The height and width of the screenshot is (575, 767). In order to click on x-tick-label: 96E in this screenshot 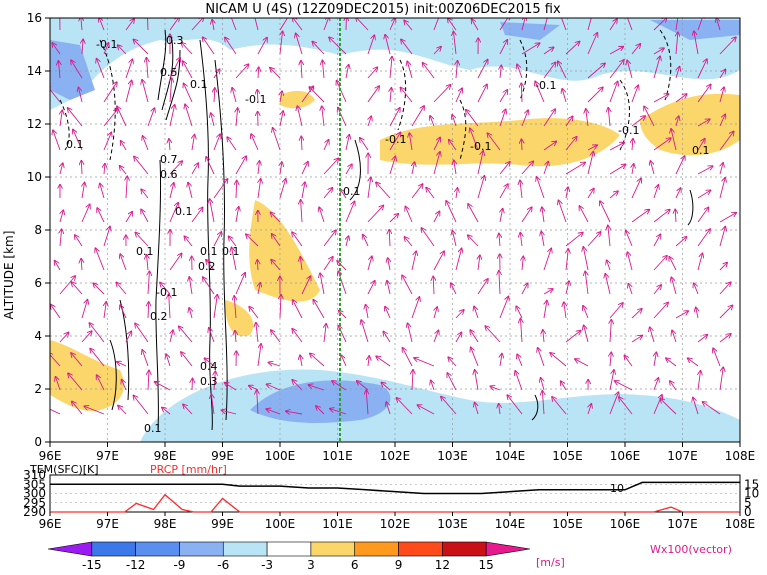, I will do `click(50, 456)`.